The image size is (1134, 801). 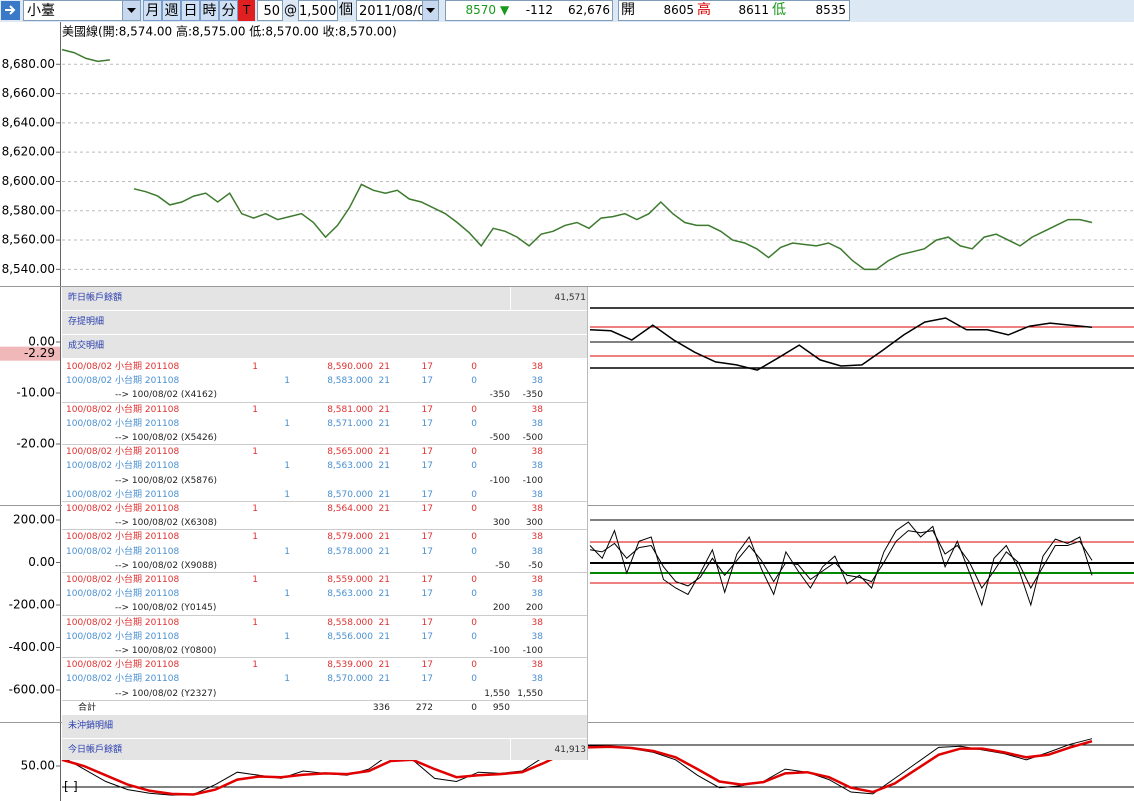 What do you see at coordinates (499, 480) in the screenshot?
I see `trade-pl: -100` at bounding box center [499, 480].